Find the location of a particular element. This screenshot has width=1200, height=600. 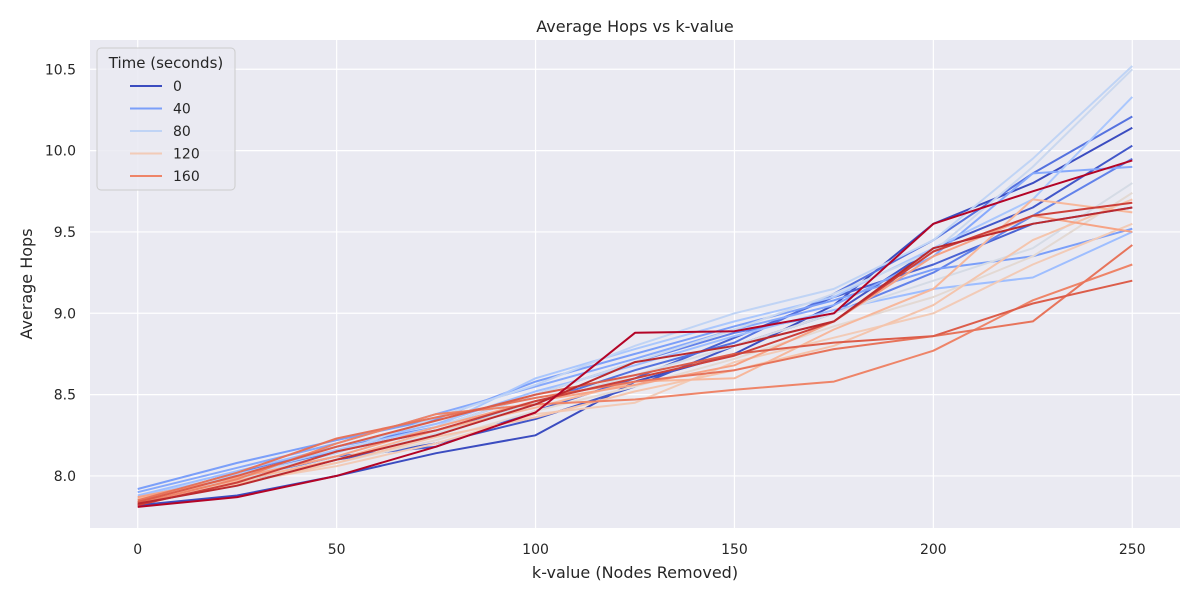

y-tick-label: 10.0 is located at coordinates (60, 152).